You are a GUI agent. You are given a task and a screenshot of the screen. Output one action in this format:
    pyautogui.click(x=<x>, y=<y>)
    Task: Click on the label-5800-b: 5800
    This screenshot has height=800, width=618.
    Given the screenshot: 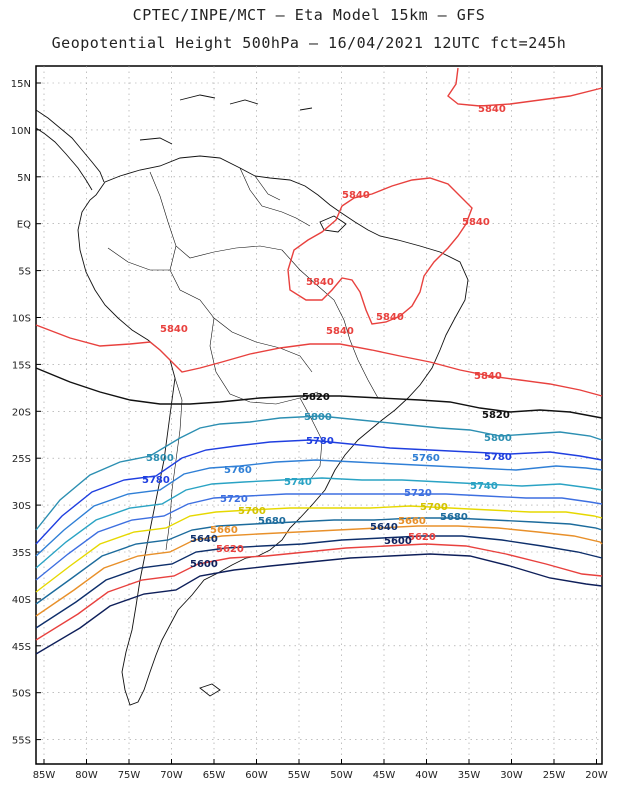 What is the action you would take?
    pyautogui.click(x=498, y=438)
    